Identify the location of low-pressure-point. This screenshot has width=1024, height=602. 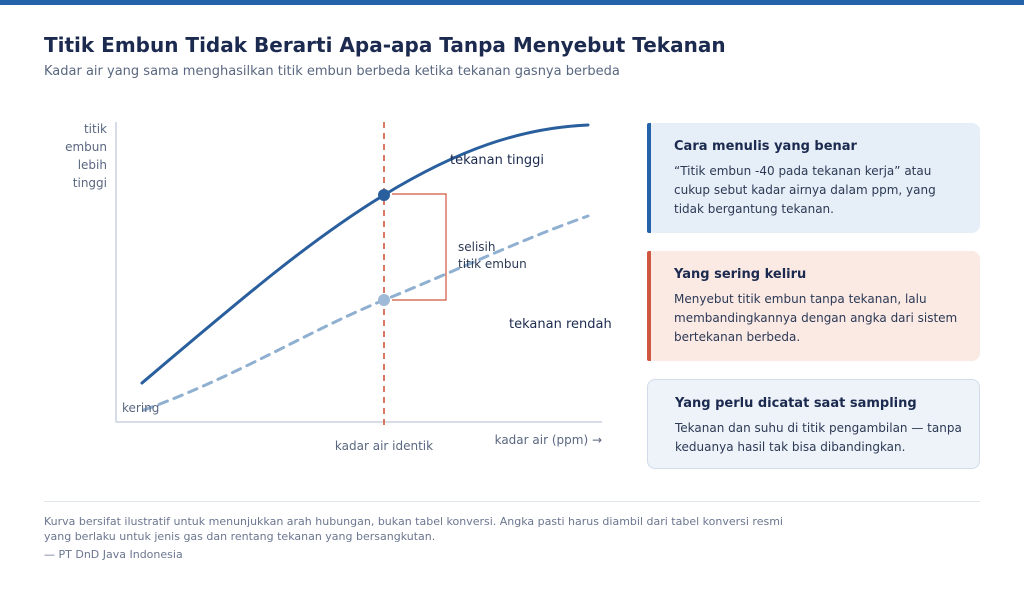
(384, 300).